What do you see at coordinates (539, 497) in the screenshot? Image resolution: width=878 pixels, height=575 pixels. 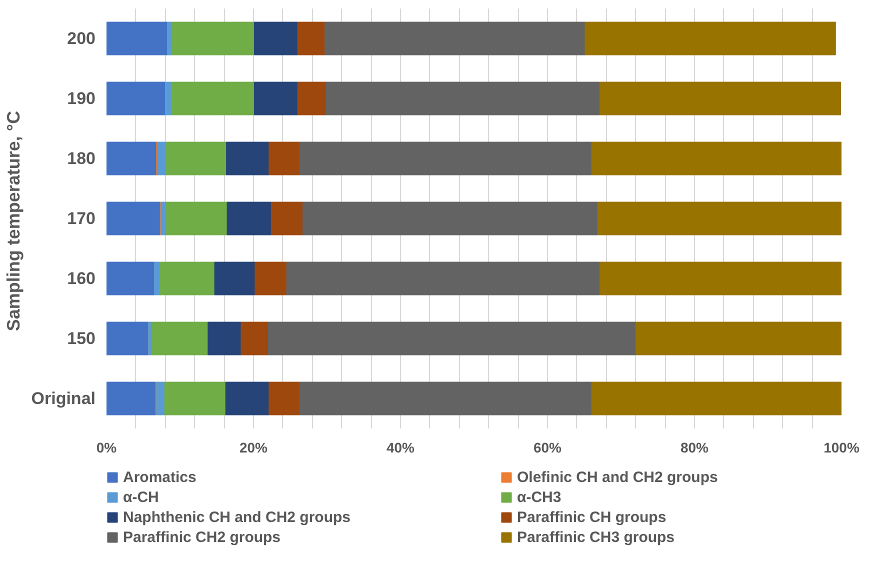 I see `legend-label: α-CH3` at bounding box center [539, 497].